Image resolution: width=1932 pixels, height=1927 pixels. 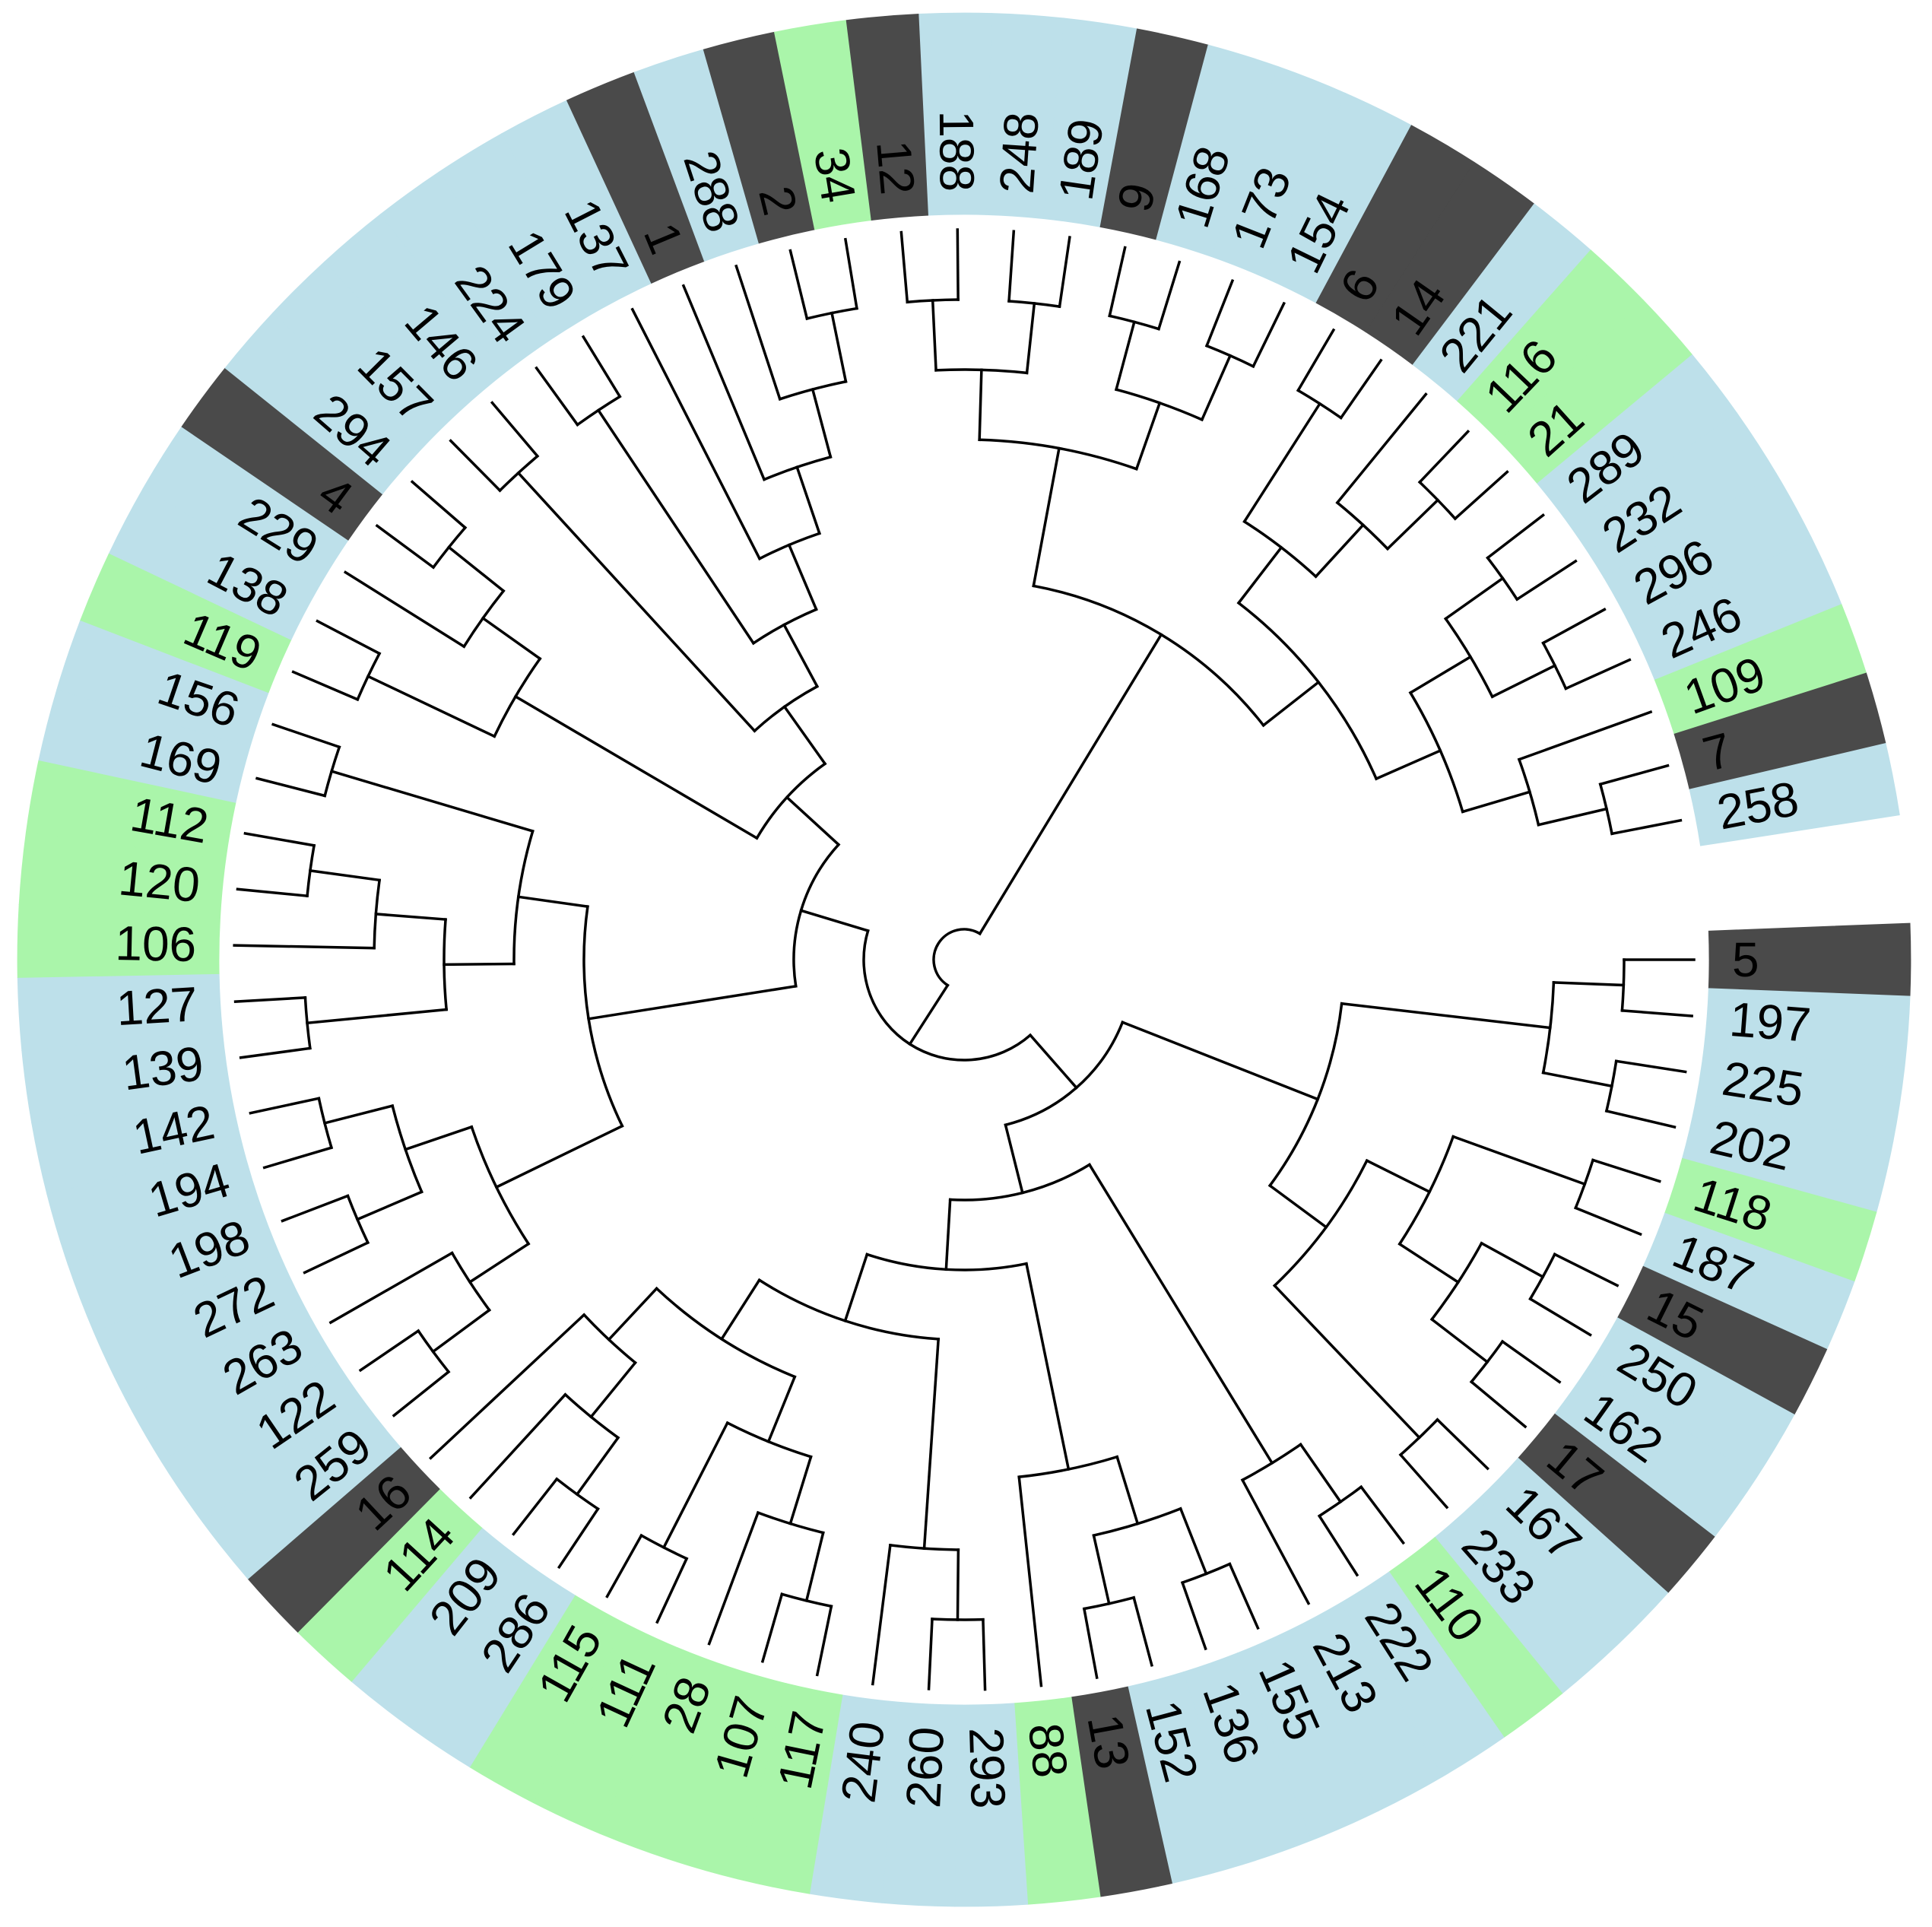 I want to click on leaf-label-189: 189, so click(x=1081, y=160).